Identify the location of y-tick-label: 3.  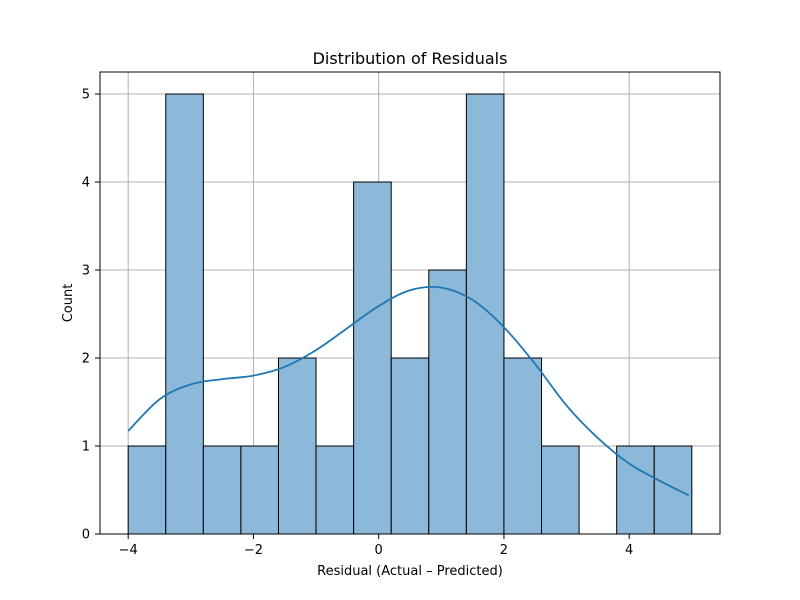
(86, 271).